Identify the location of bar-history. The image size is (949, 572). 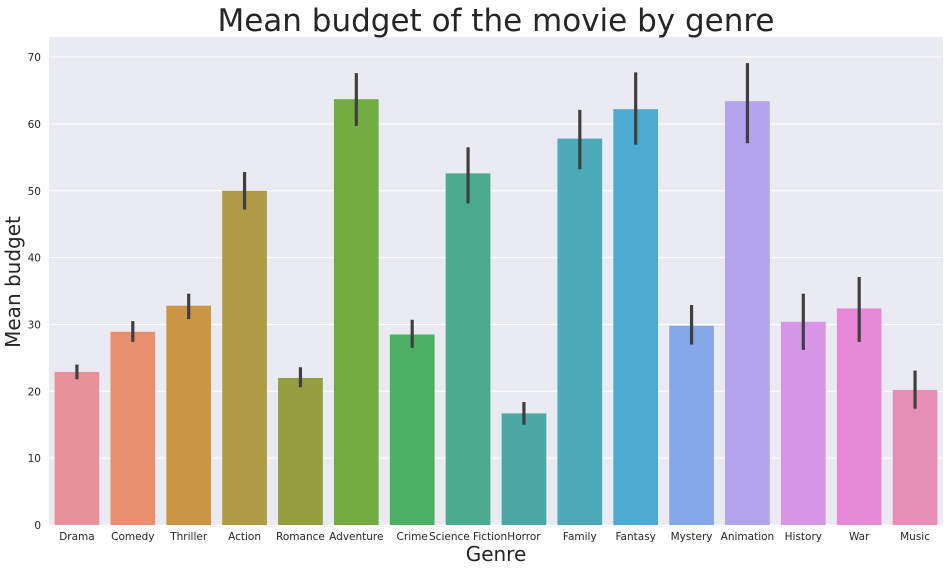
(803, 423).